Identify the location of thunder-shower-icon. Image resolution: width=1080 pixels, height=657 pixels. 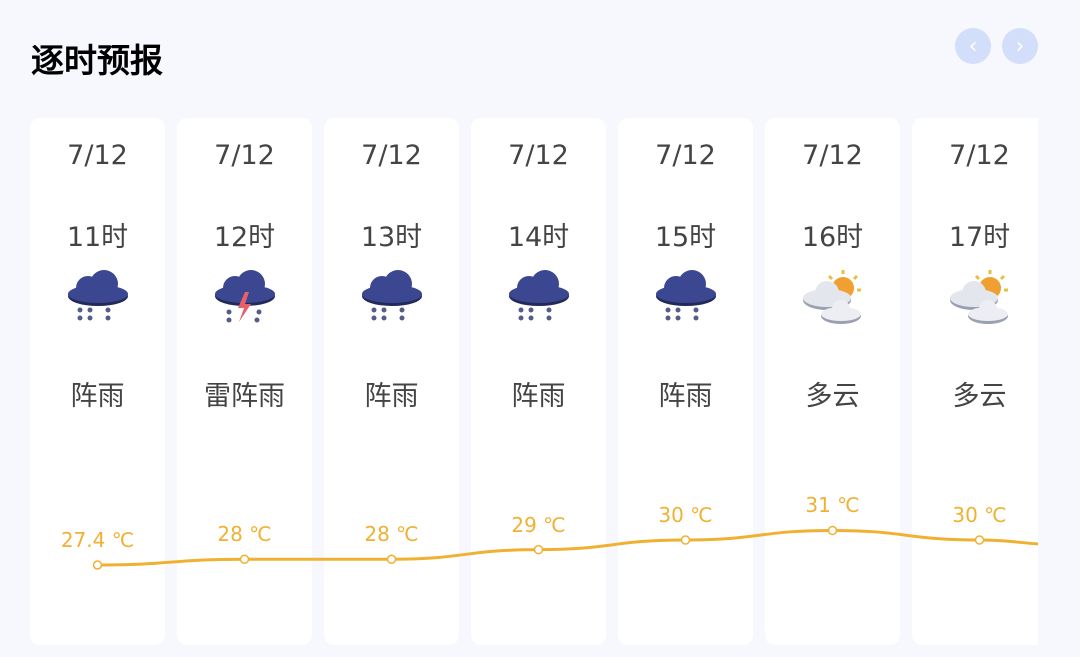
(245, 299).